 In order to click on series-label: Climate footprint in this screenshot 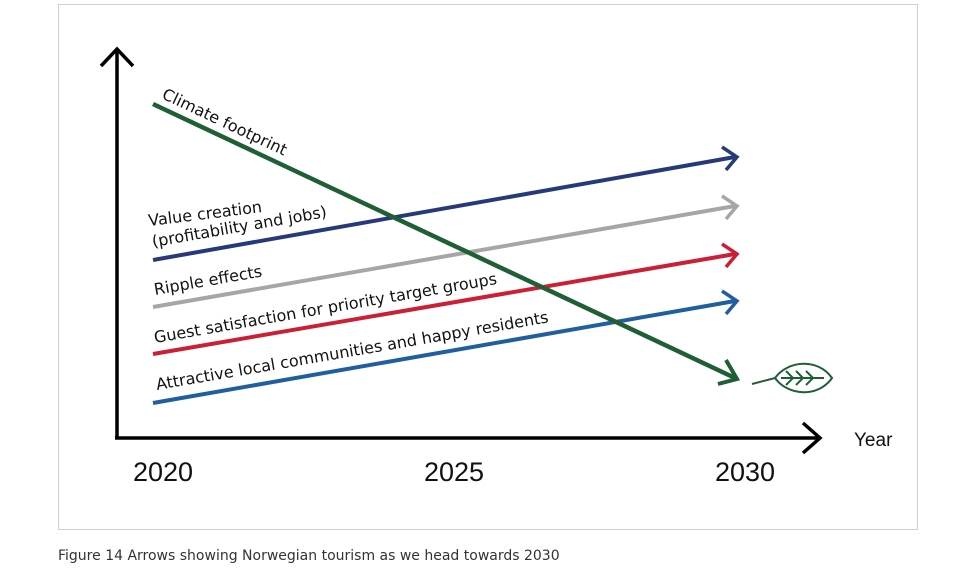, I will do `click(224, 121)`.